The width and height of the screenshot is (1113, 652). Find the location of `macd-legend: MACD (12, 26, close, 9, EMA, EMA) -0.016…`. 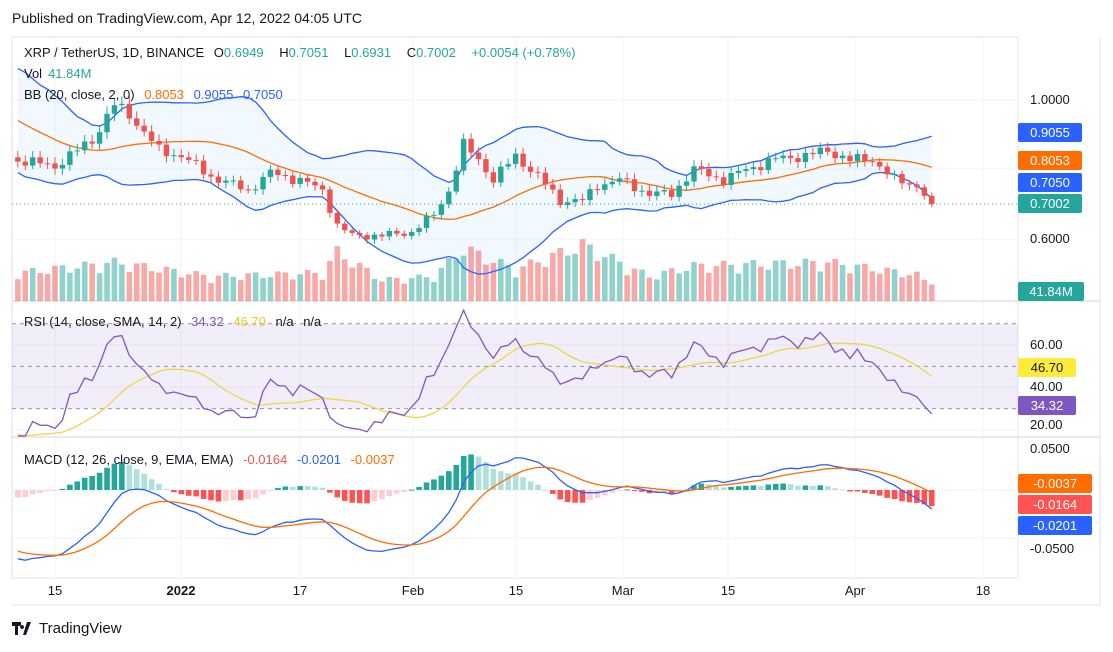

macd-legend: MACD (12, 26, close, 9, EMA, EMA) -0.016… is located at coordinates (212, 459).